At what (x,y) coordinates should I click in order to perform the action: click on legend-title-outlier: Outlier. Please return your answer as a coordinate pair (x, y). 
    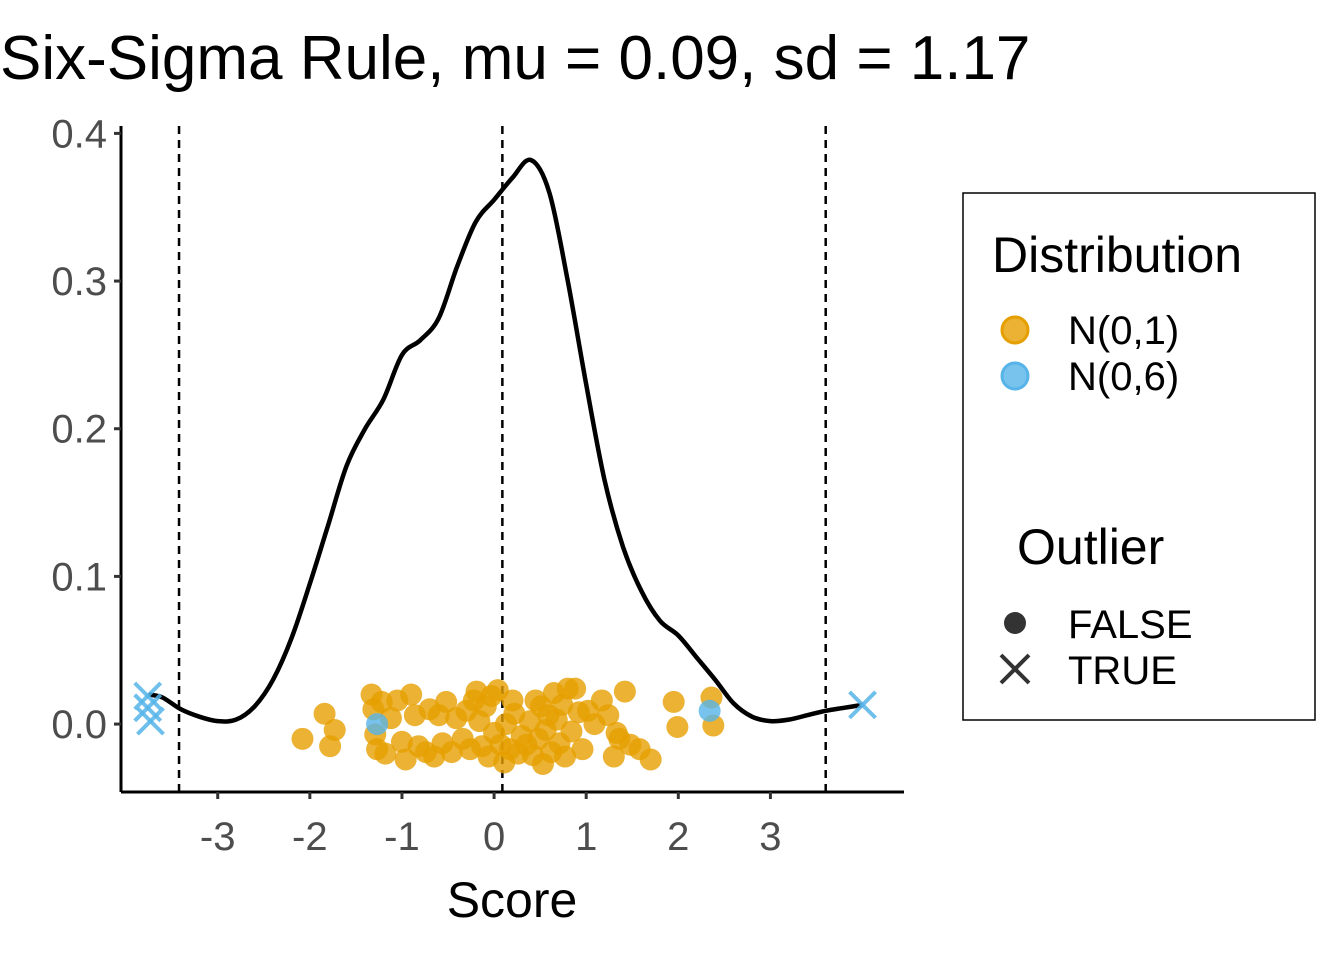
    Looking at the image, I should click on (1090, 547).